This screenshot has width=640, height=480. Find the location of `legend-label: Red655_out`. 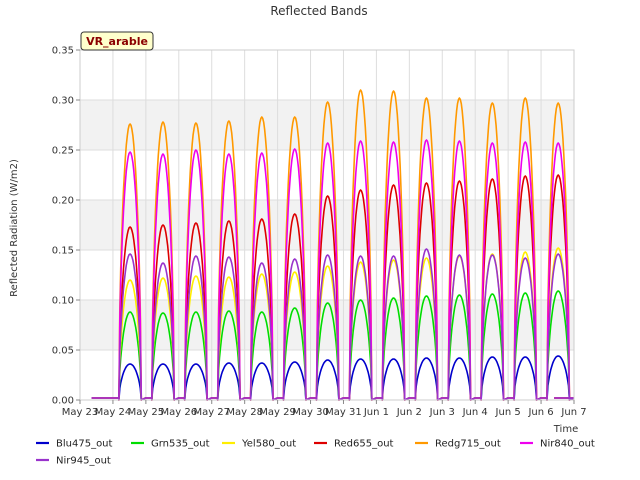

legend-label: Red655_out is located at coordinates (364, 444).